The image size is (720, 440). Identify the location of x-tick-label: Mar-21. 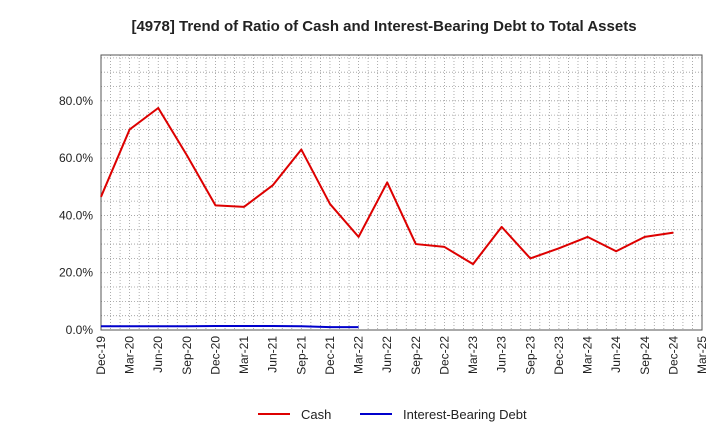
(244, 355).